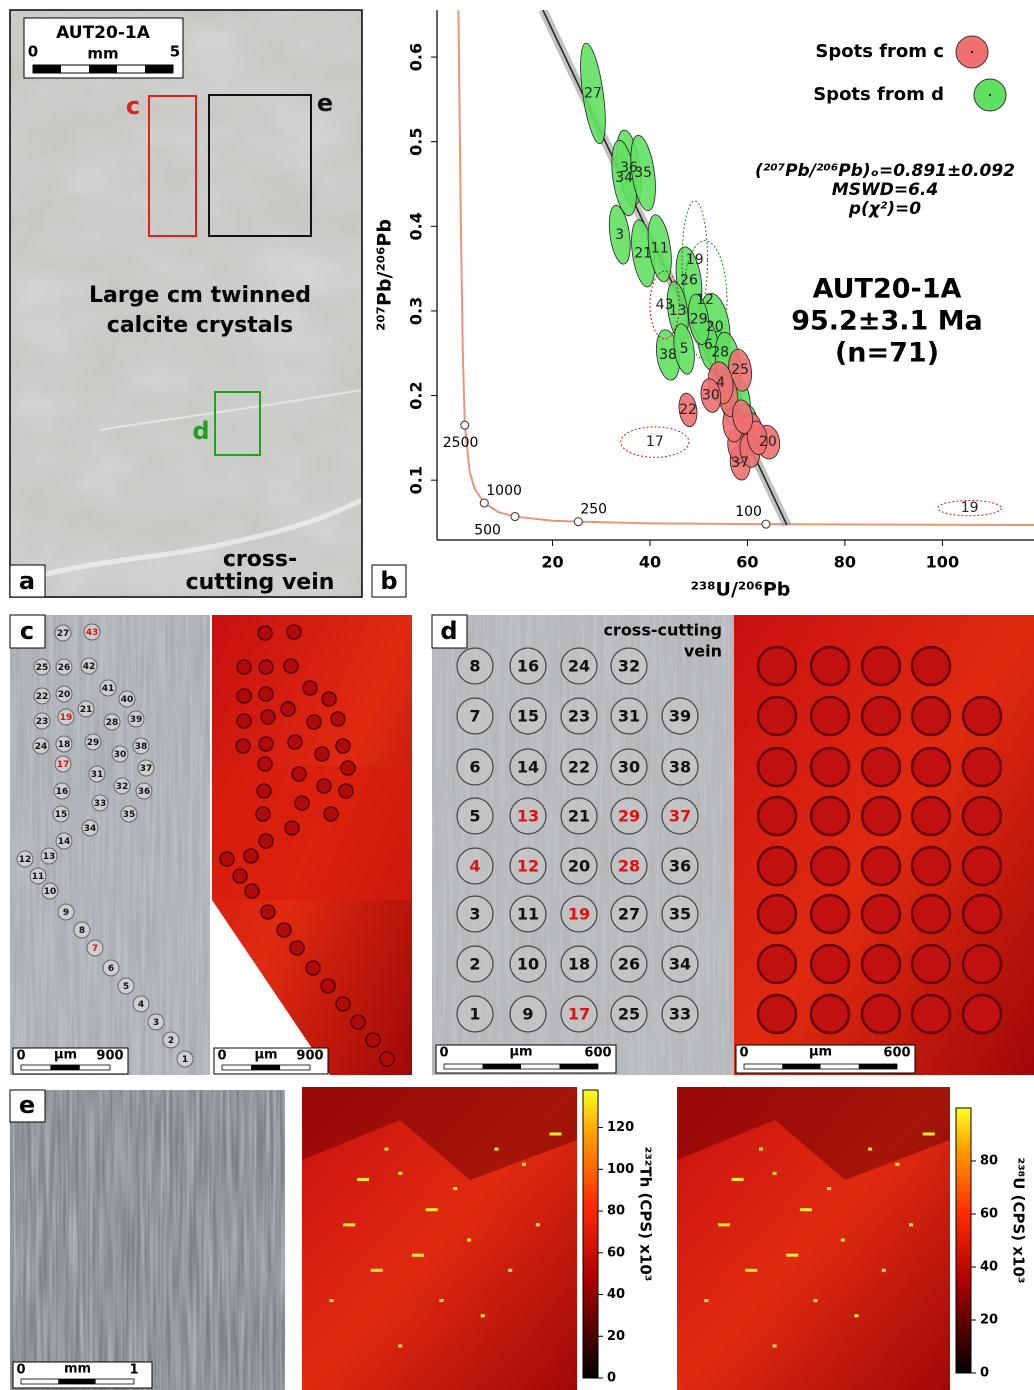 The width and height of the screenshot is (1034, 1390). What do you see at coordinates (578, 522) in the screenshot?
I see `concordia-age-marker` at bounding box center [578, 522].